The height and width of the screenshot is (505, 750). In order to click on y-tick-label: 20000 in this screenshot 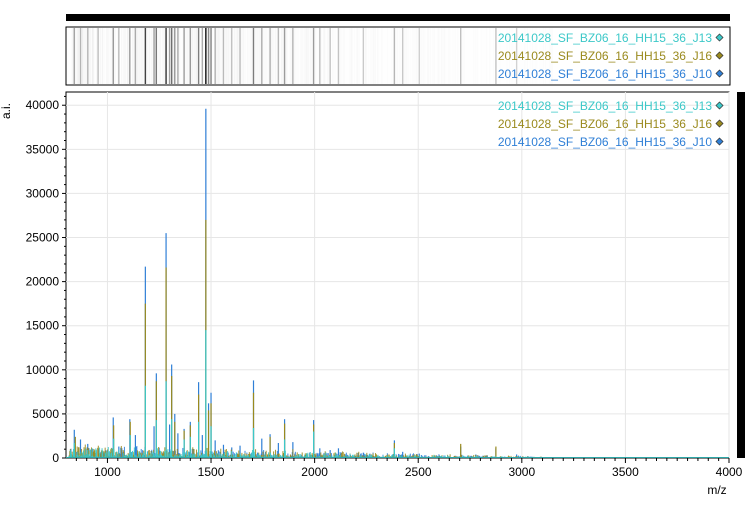, I will do `click(43, 282)`.